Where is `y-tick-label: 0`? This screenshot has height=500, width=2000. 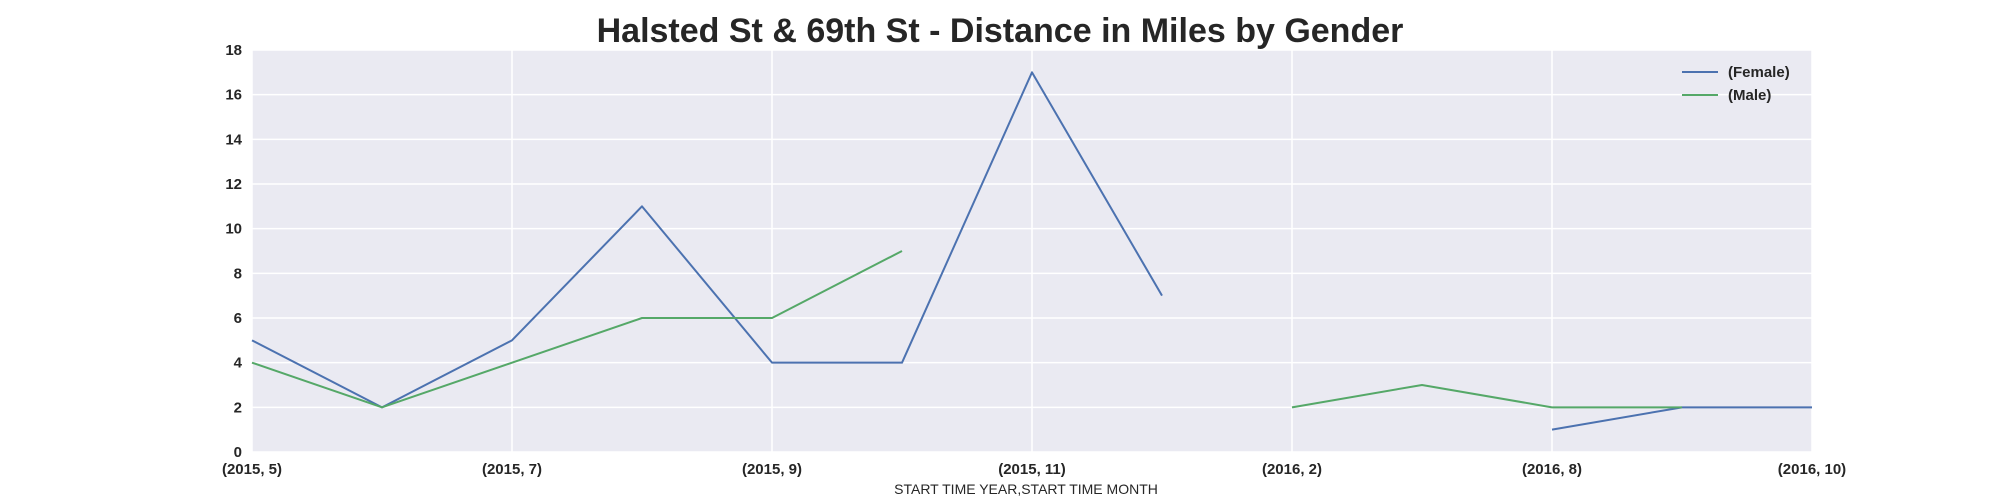
y-tick-label: 0 is located at coordinates (238, 452).